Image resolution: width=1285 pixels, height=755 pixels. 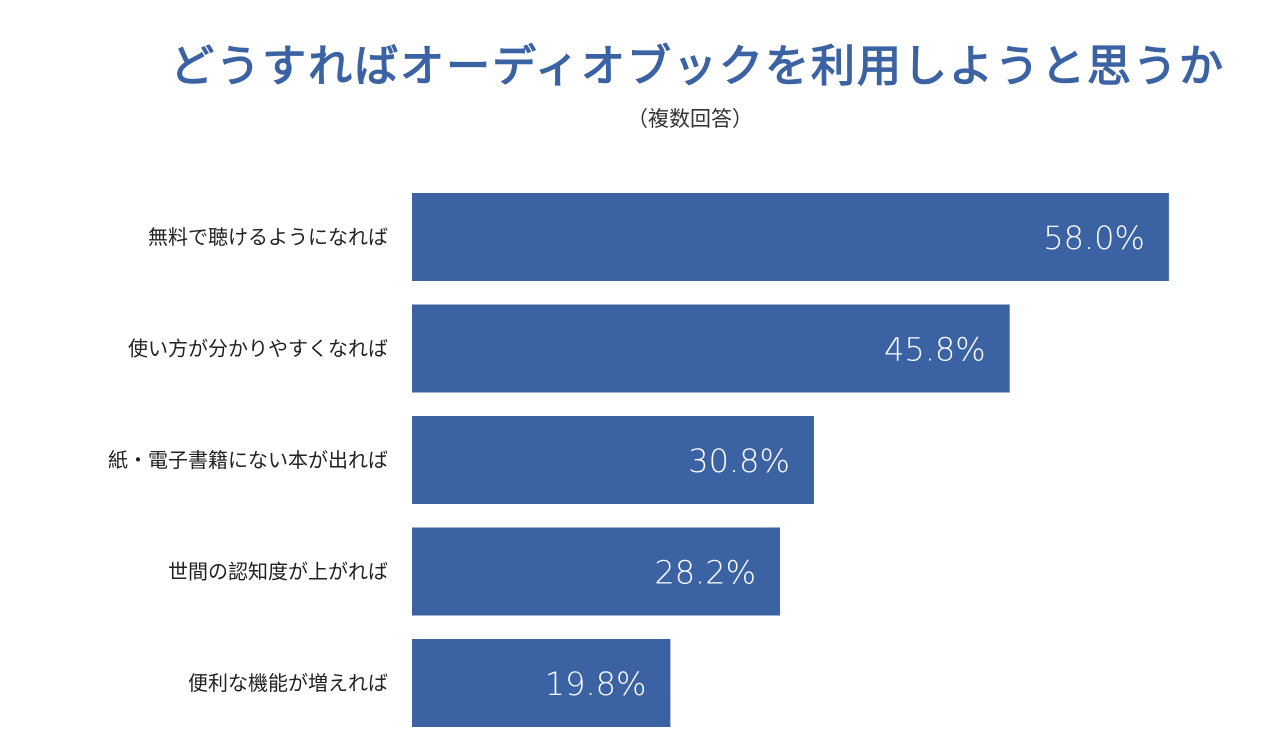 I want to click on value-label: 58.0%, so click(x=1094, y=238).